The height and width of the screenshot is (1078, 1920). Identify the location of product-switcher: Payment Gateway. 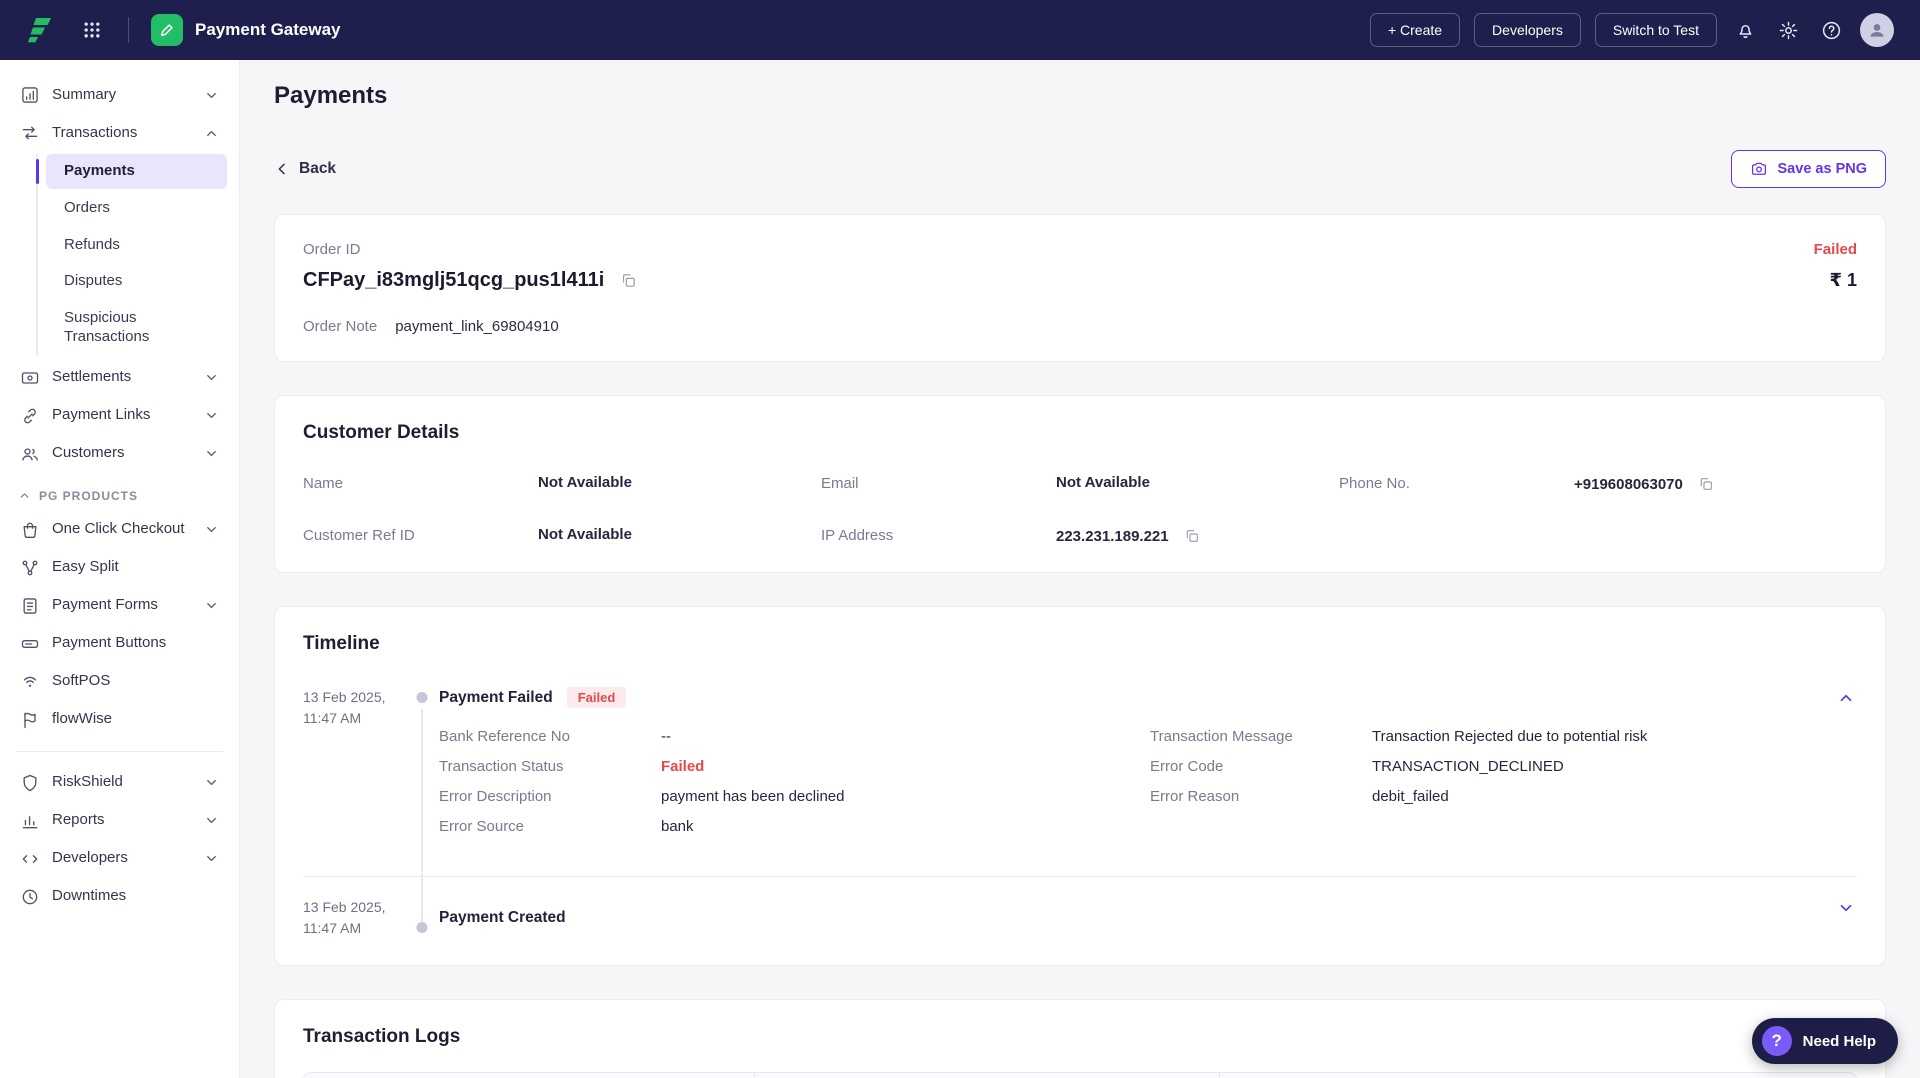
(246, 30).